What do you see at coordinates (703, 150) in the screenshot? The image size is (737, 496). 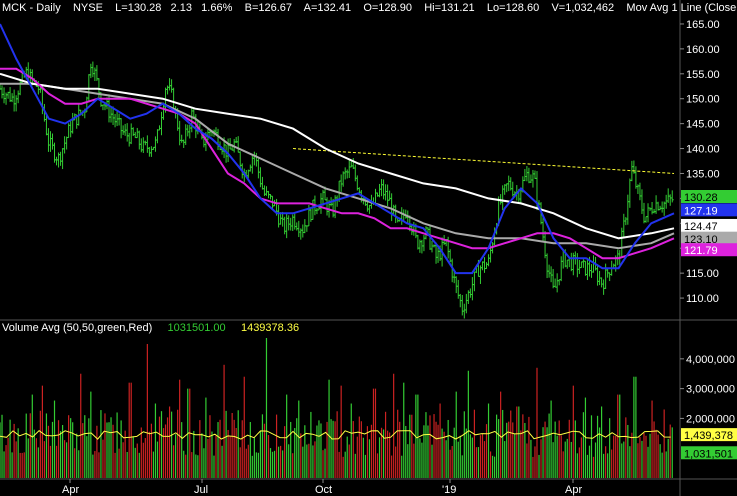 I see `price-tick-label: 140.00` at bounding box center [703, 150].